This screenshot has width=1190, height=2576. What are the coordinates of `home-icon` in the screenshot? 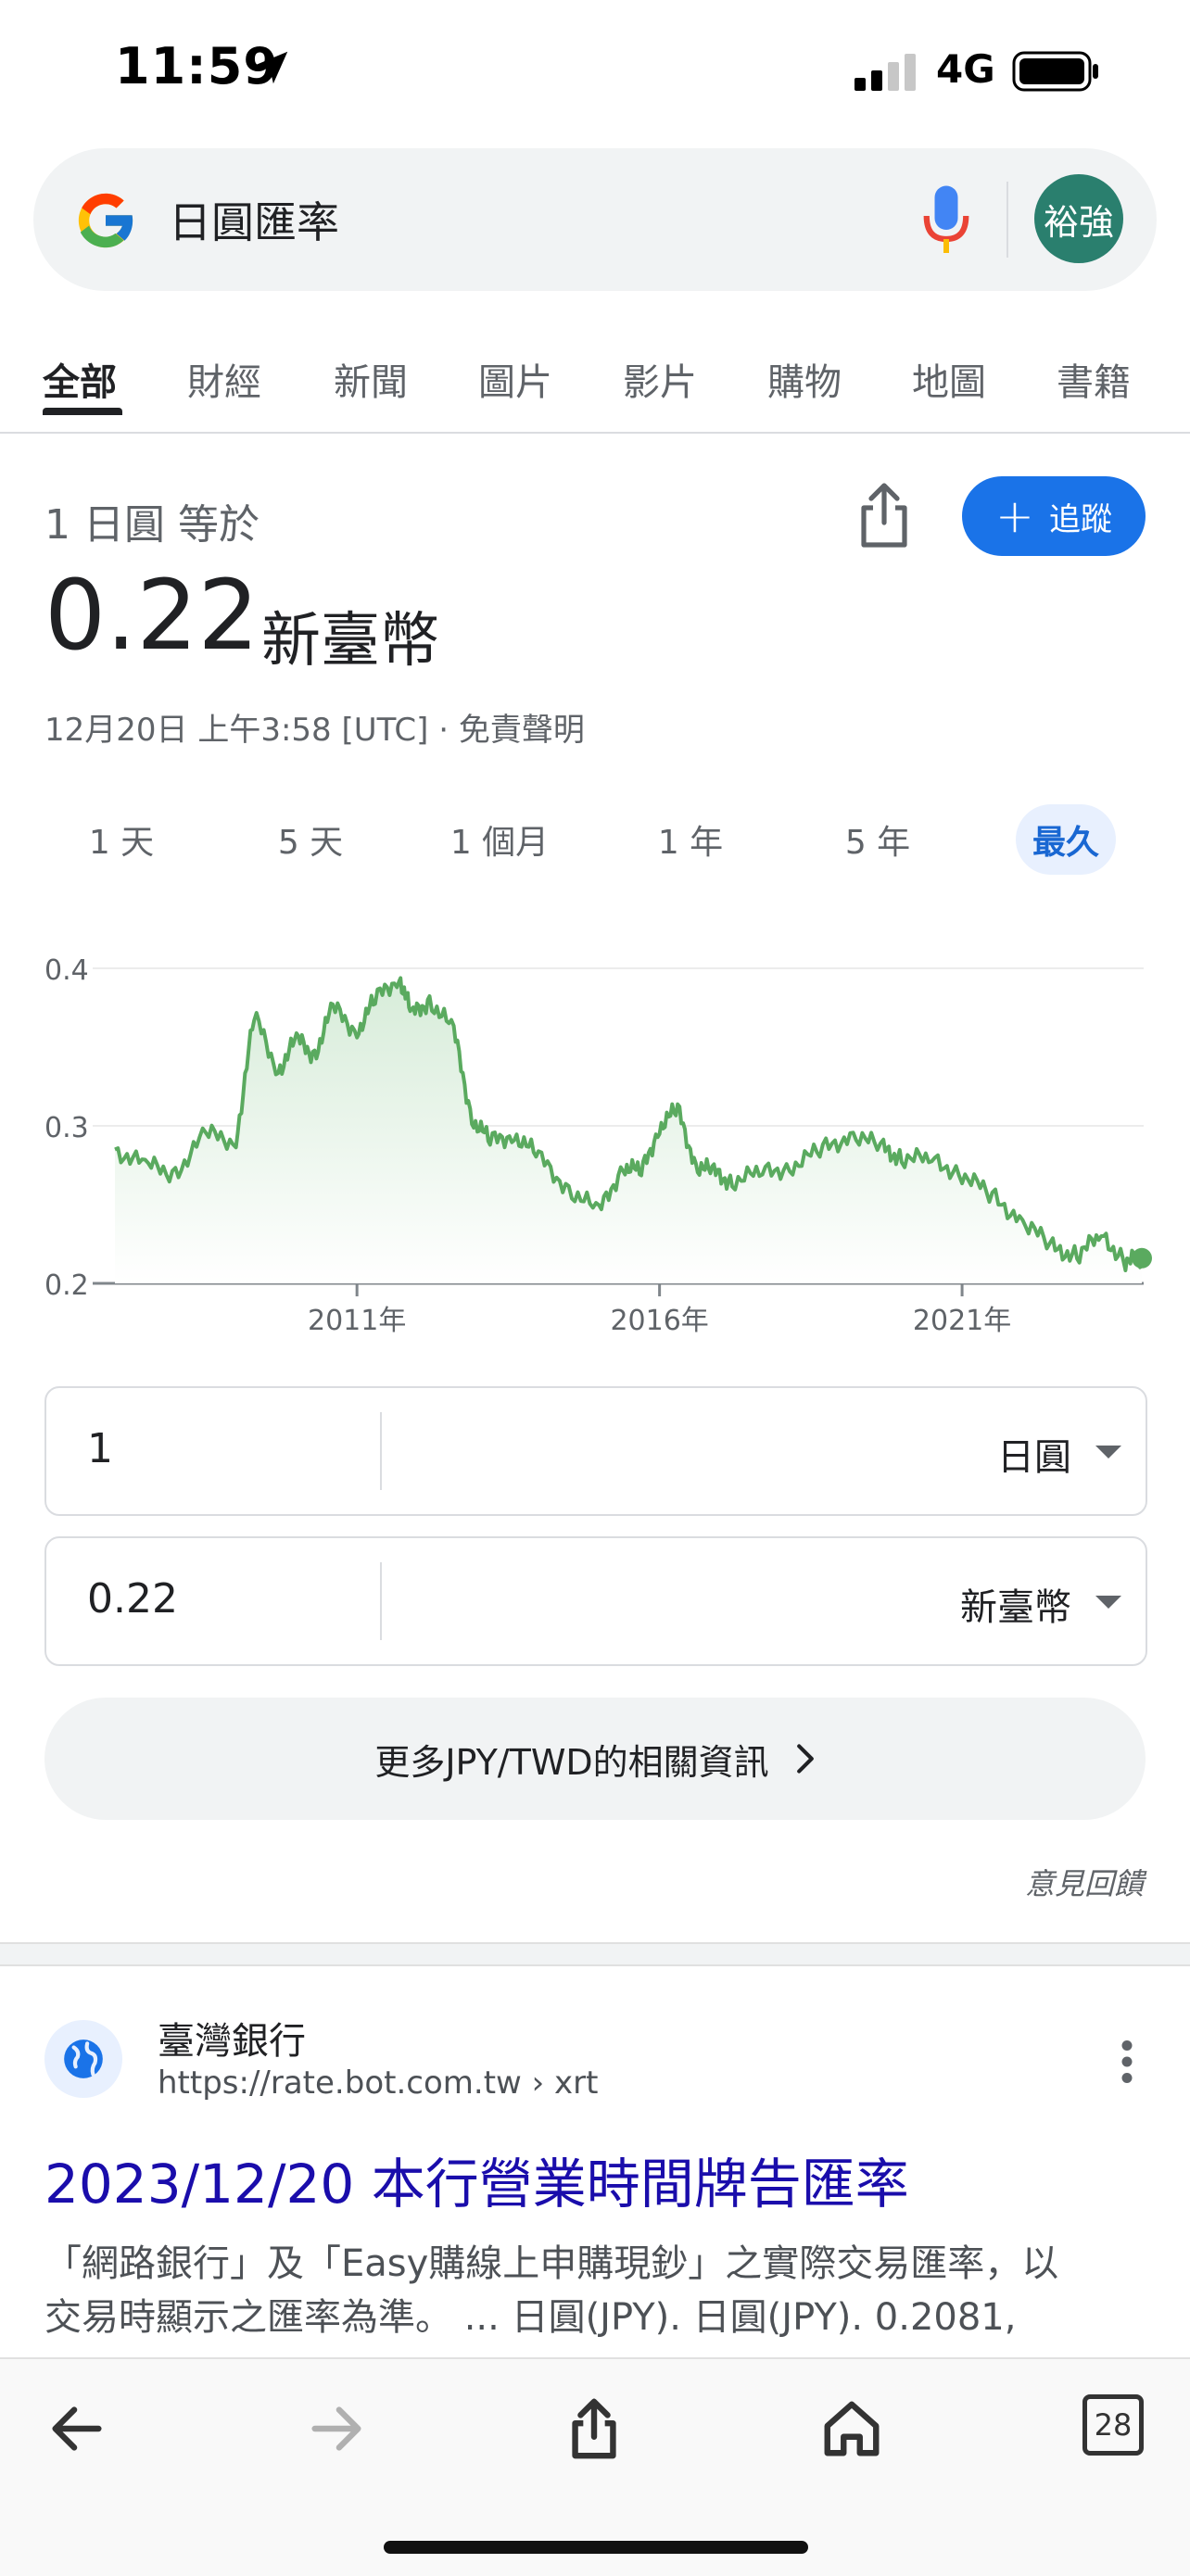 It's located at (851, 2428).